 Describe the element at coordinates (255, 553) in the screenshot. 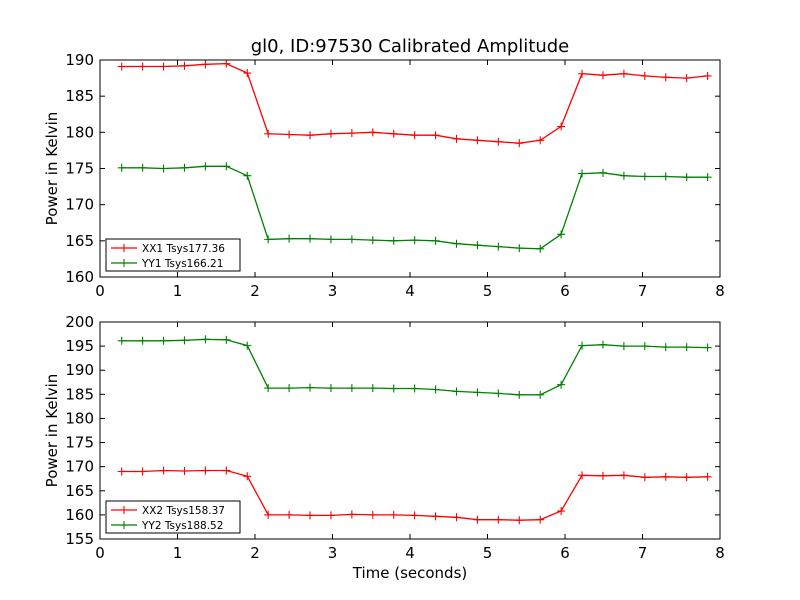

I see `x-tick-label: 2` at that location.